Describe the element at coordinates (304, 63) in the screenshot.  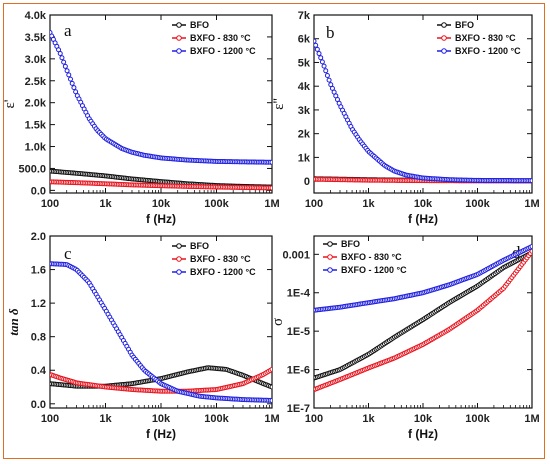
I see `y-tick-label: 5k` at that location.